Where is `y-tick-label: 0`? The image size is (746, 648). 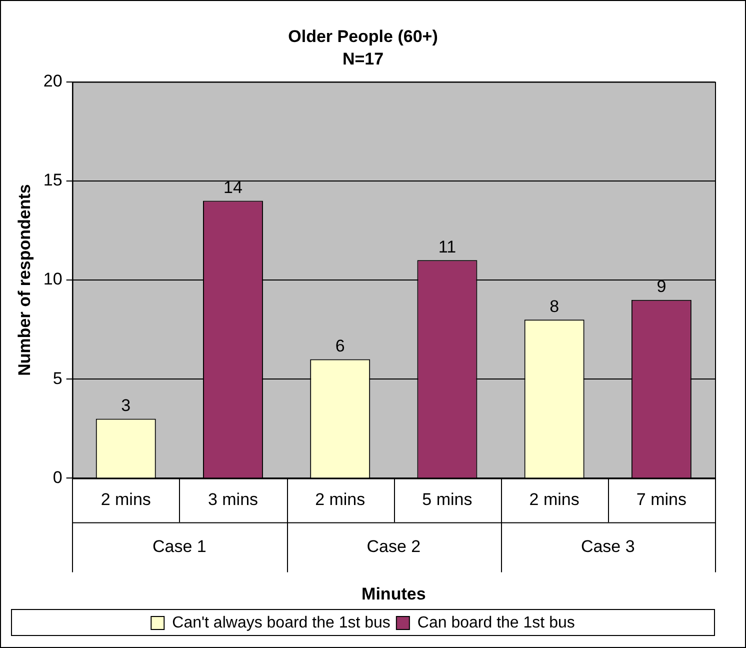
y-tick-label: 0 is located at coordinates (57, 477).